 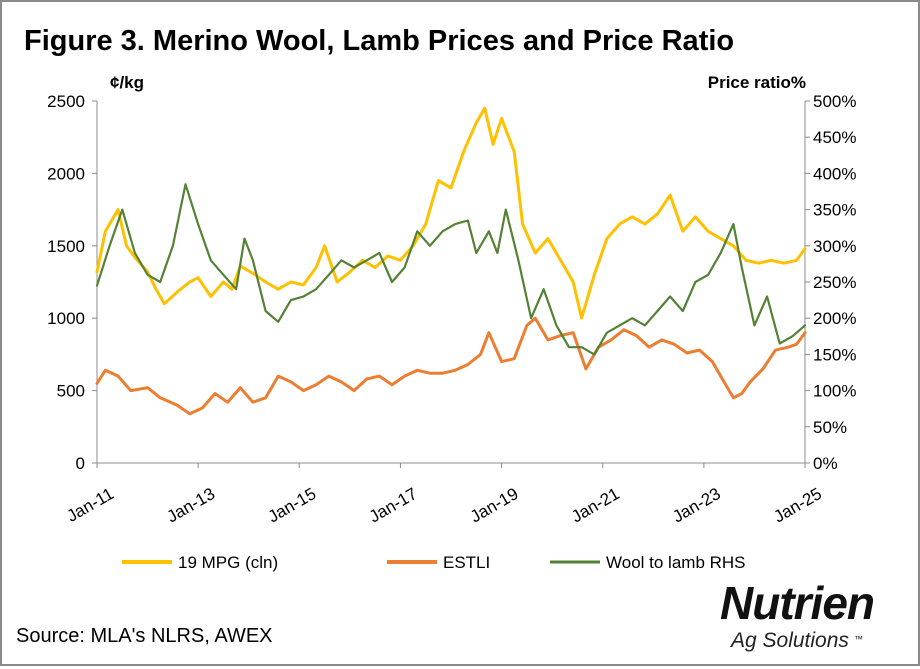 I want to click on right-tick-label: 0%, so click(x=825, y=463).